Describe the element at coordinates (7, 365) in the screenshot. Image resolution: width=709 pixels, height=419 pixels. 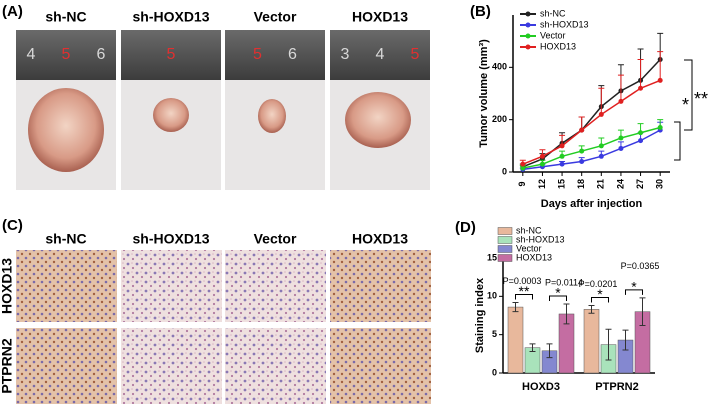
I see `row-label: PTPRN2` at that location.